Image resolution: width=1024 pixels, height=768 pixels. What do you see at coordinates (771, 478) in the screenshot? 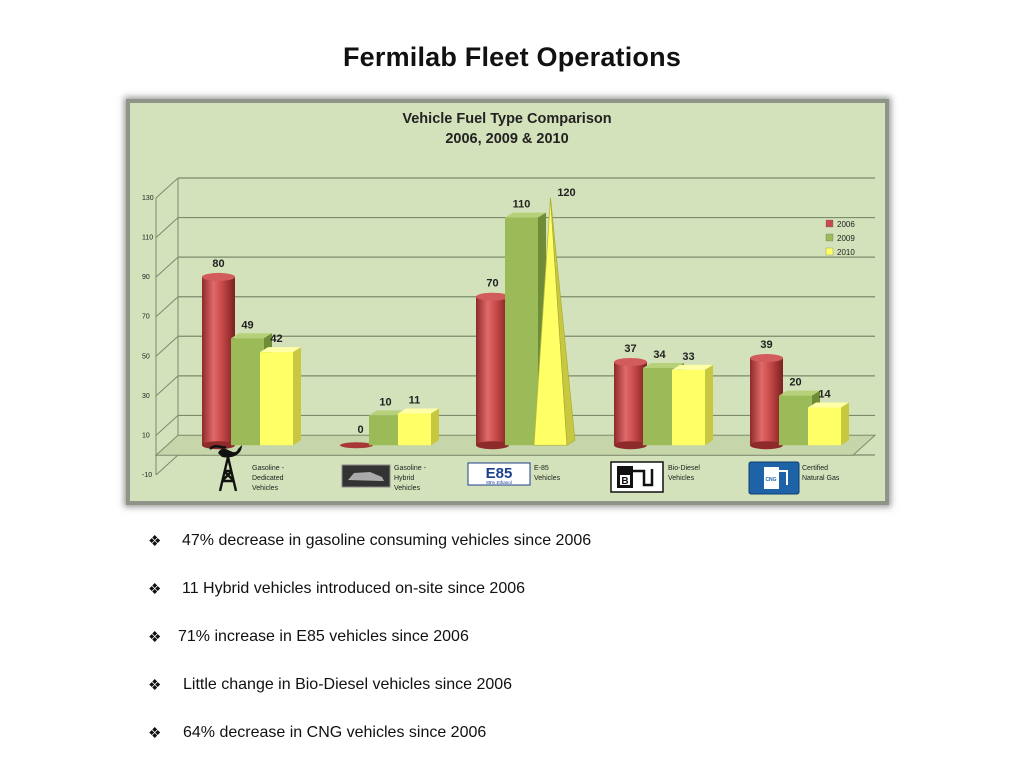
I see `cng-pump-body` at bounding box center [771, 478].